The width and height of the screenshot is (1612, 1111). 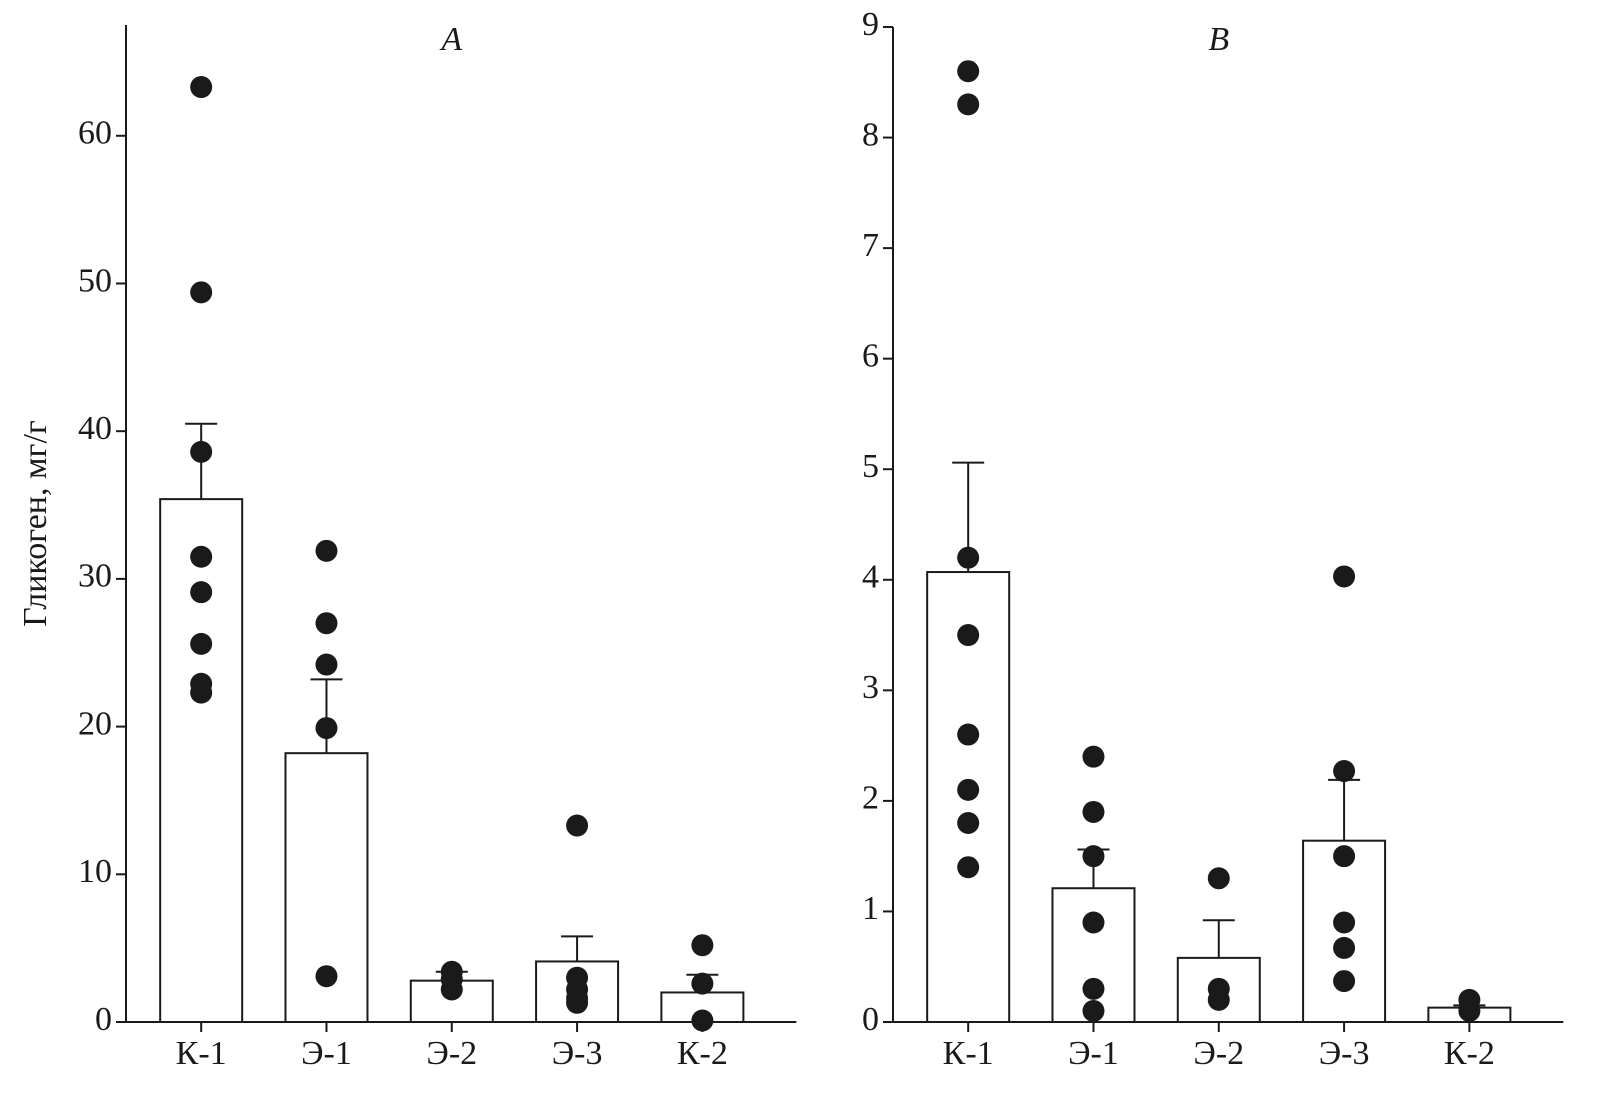 I want to click on panel-title: A, so click(x=450, y=39).